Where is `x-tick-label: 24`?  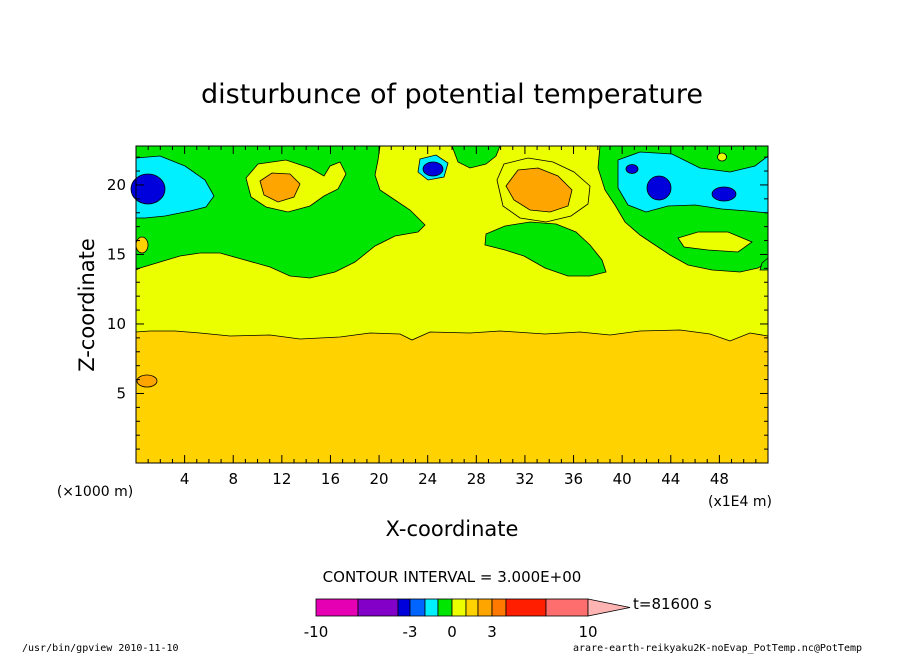 x-tick-label: 24 is located at coordinates (427, 479).